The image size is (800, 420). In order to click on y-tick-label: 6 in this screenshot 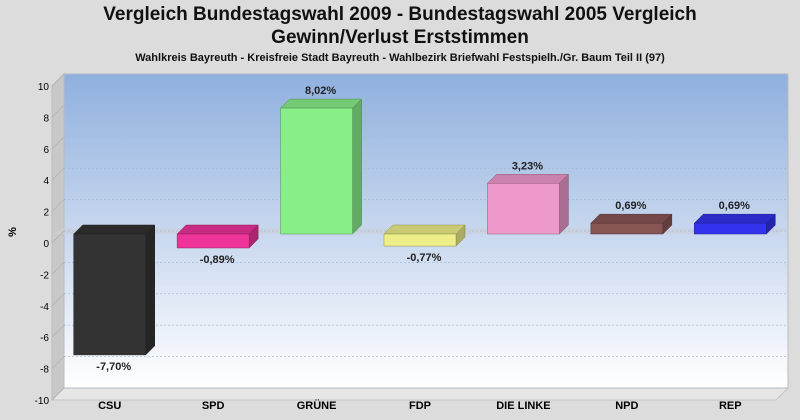, I will do `click(46, 150)`.